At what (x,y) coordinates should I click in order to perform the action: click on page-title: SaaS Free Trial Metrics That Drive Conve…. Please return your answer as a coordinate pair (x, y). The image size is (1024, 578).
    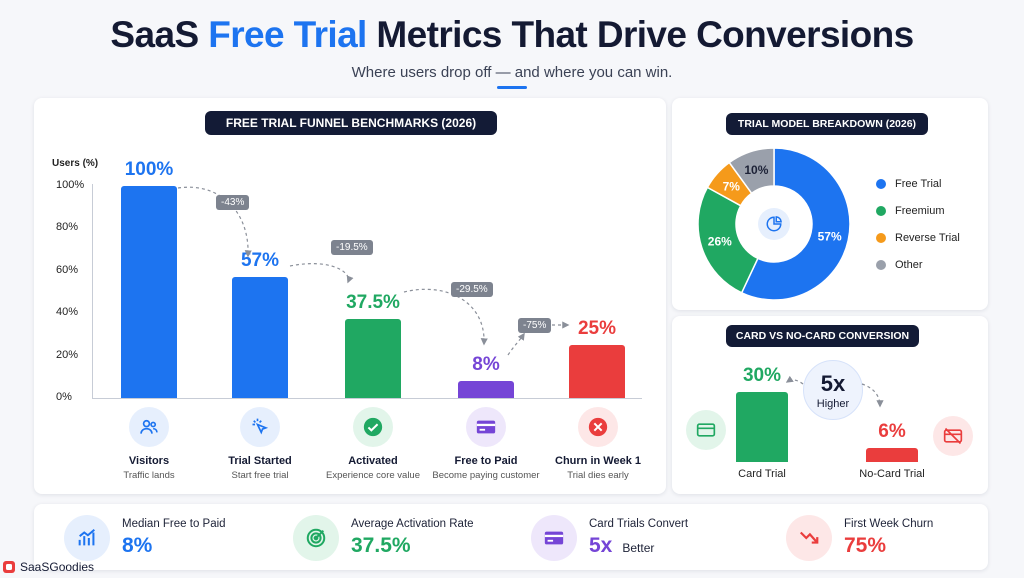
    Looking at the image, I should click on (512, 34).